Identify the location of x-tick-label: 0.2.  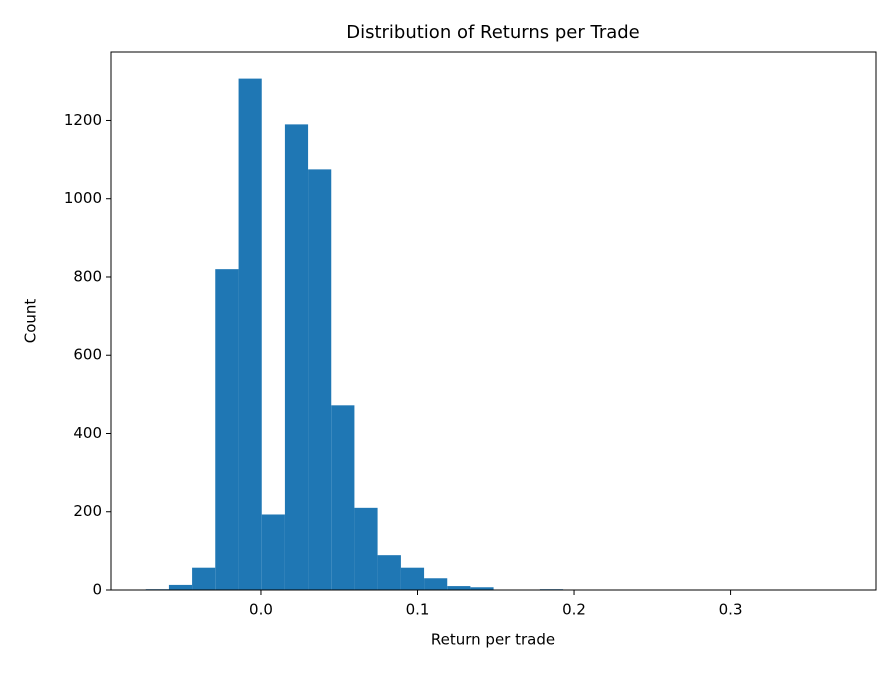
(574, 610).